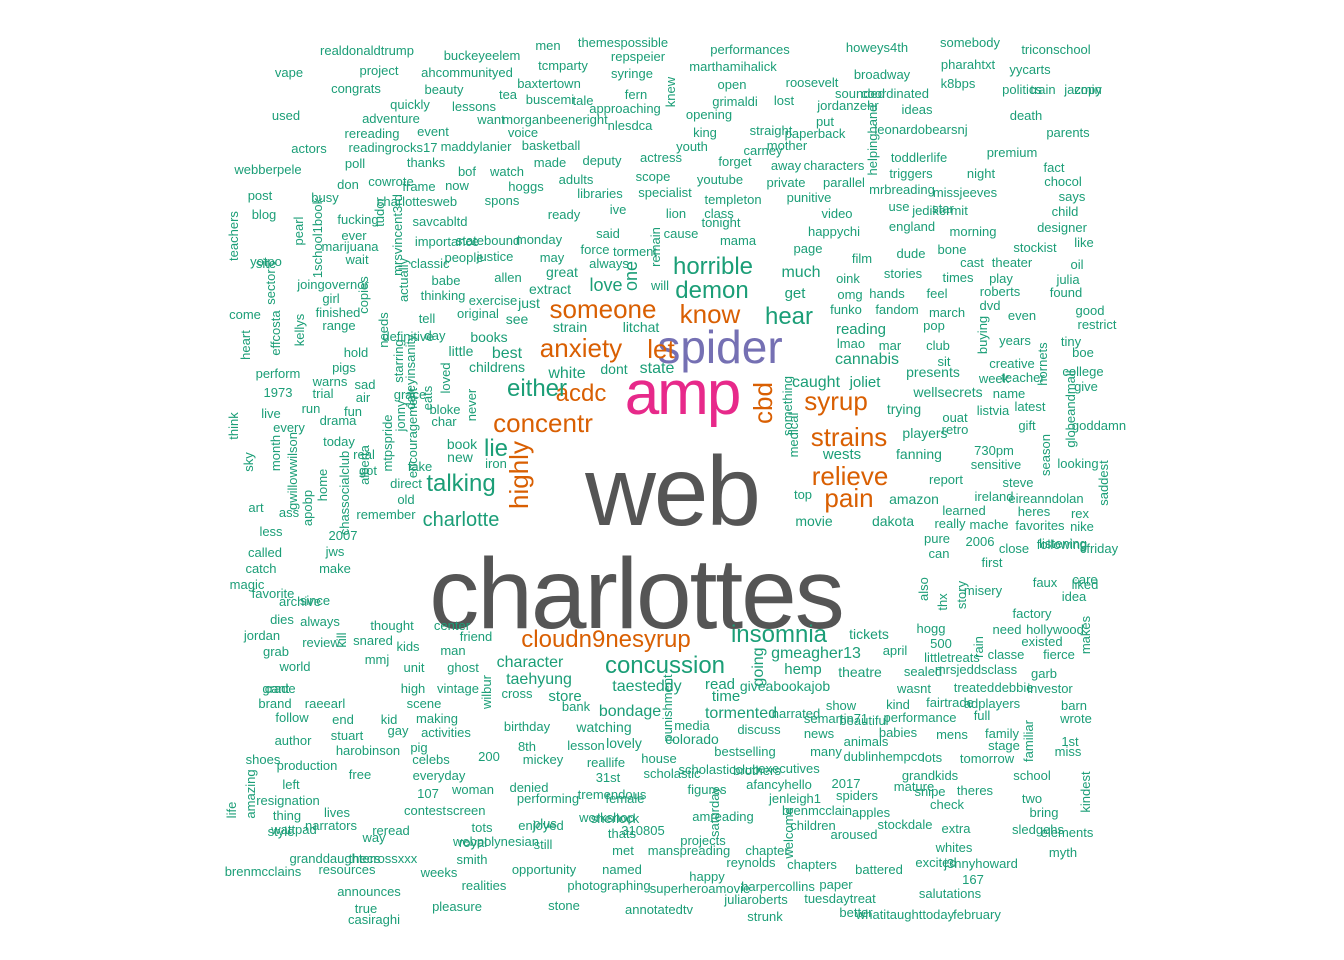 This screenshot has height=960, width=1344. What do you see at coordinates (447, 241) in the screenshot?
I see `word-importance: importance` at bounding box center [447, 241].